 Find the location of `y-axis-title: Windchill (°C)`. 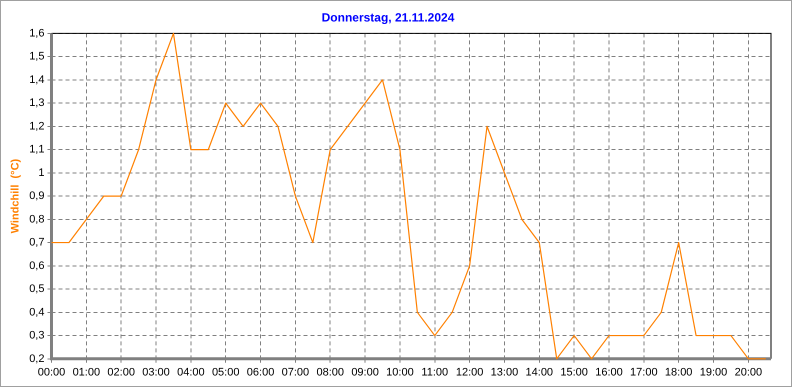

y-axis-title: Windchill (°C) is located at coordinates (16, 196).